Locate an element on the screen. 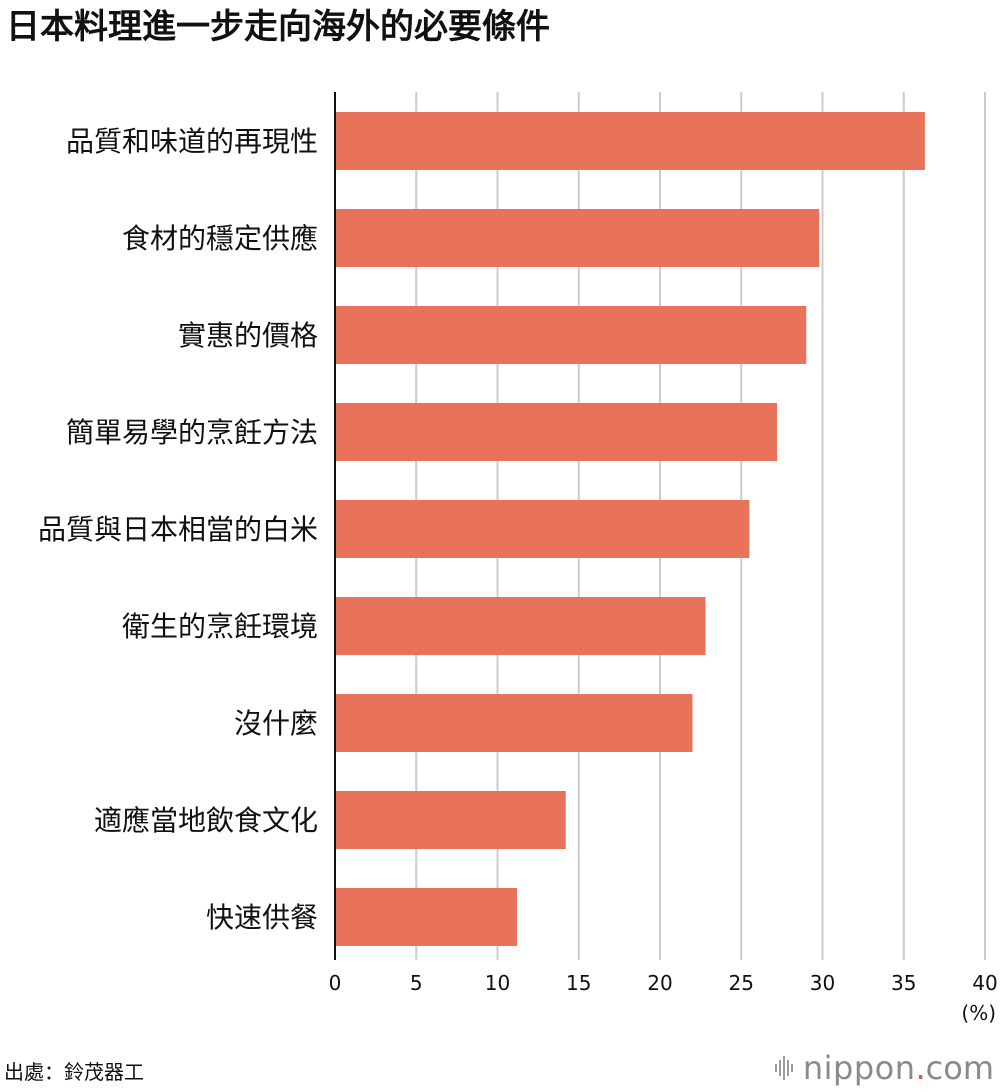 This screenshot has width=1000, height=1092. category-label: 品質和味道的再現性 is located at coordinates (192, 141).